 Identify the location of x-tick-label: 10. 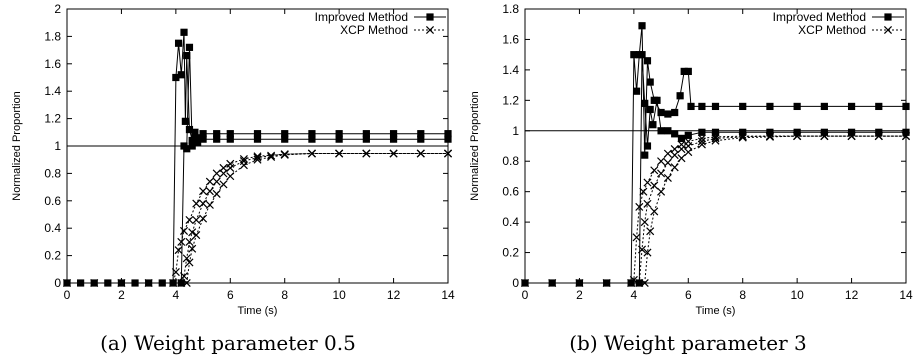
(797, 295).